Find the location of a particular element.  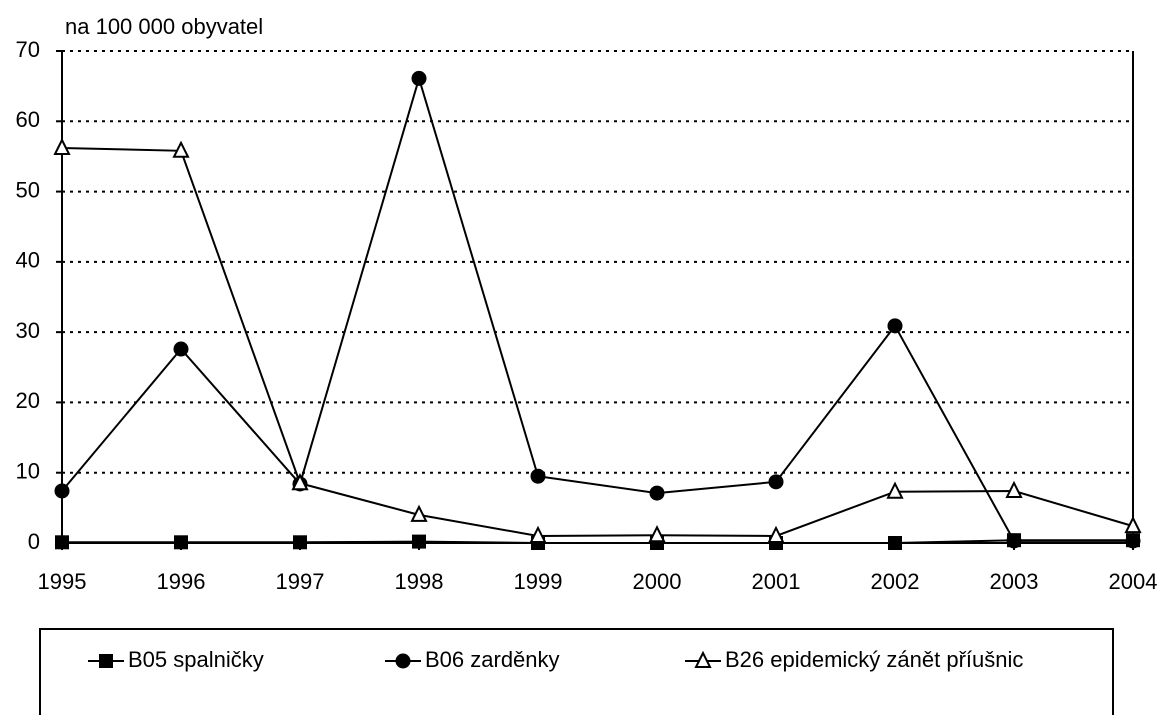

series-line is located at coordinates (597, 541).